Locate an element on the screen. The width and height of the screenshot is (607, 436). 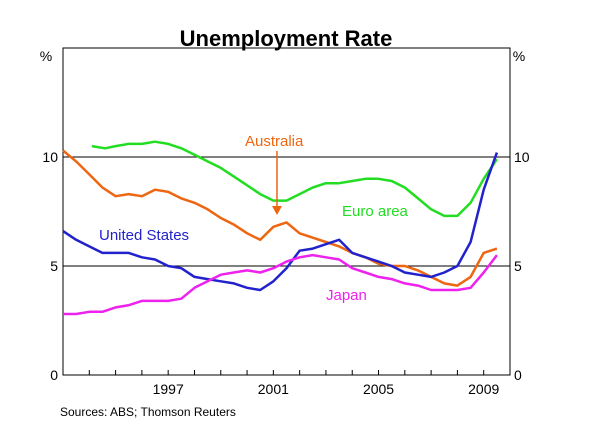
legend-label-japan: Japan is located at coordinates (346, 295).